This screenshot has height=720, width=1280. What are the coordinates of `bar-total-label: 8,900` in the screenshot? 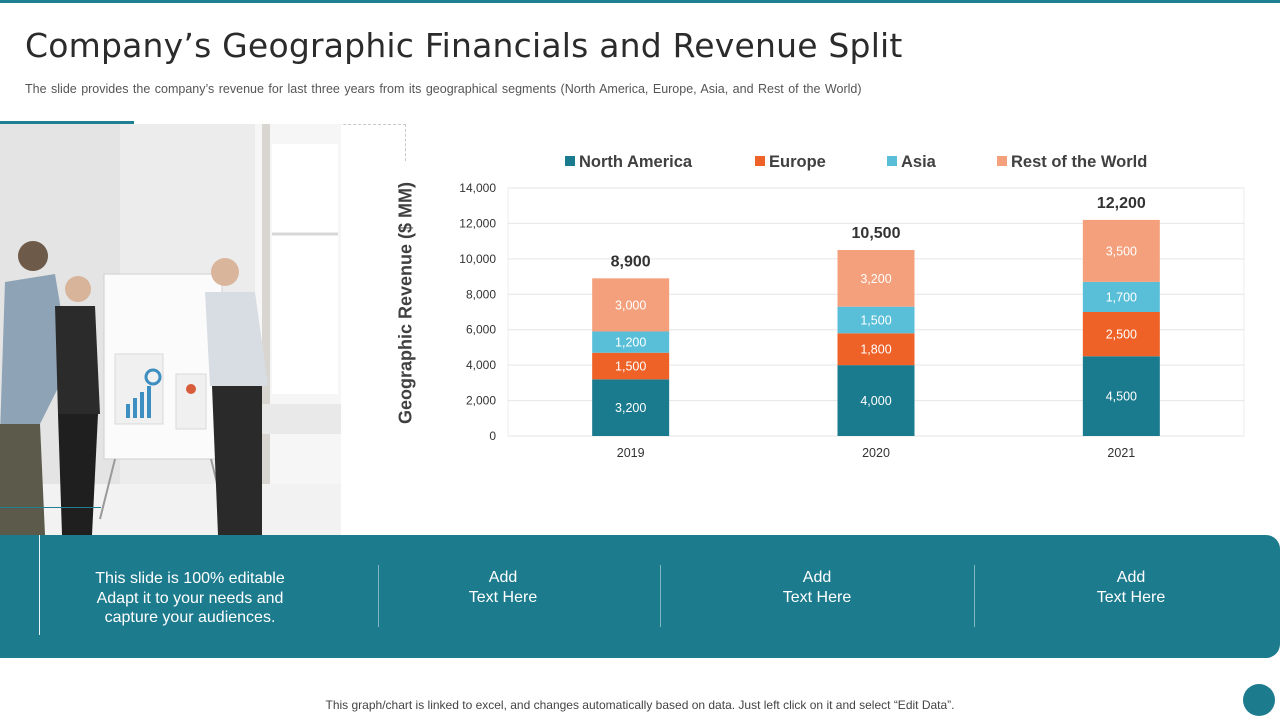 It's located at (631, 261).